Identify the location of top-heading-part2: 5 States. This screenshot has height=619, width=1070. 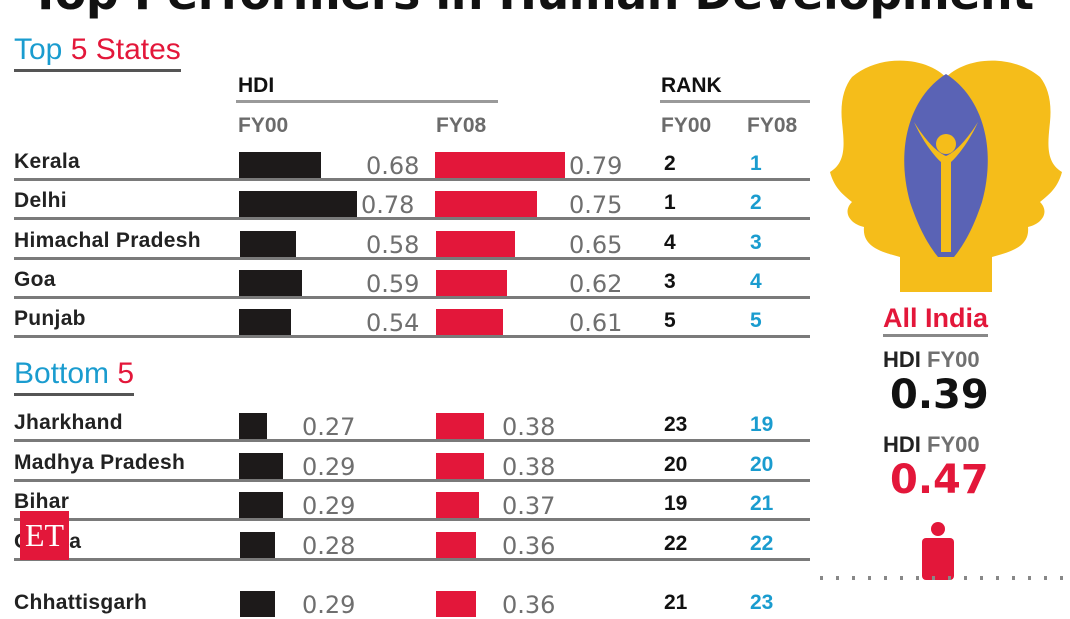
(125, 49).